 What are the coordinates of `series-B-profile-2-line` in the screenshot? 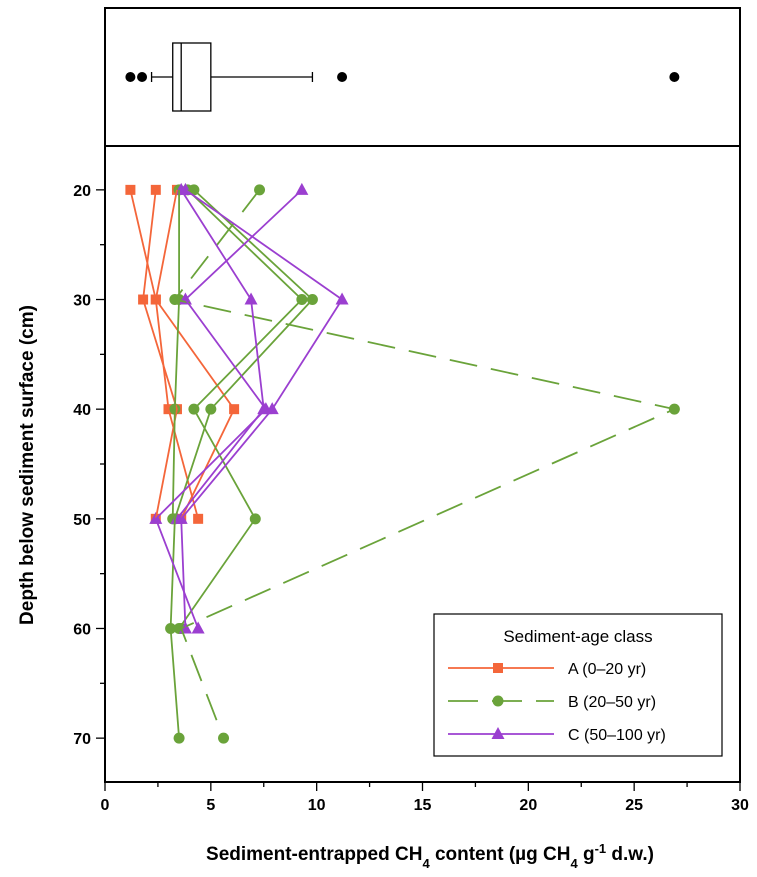 It's located at (175, 354).